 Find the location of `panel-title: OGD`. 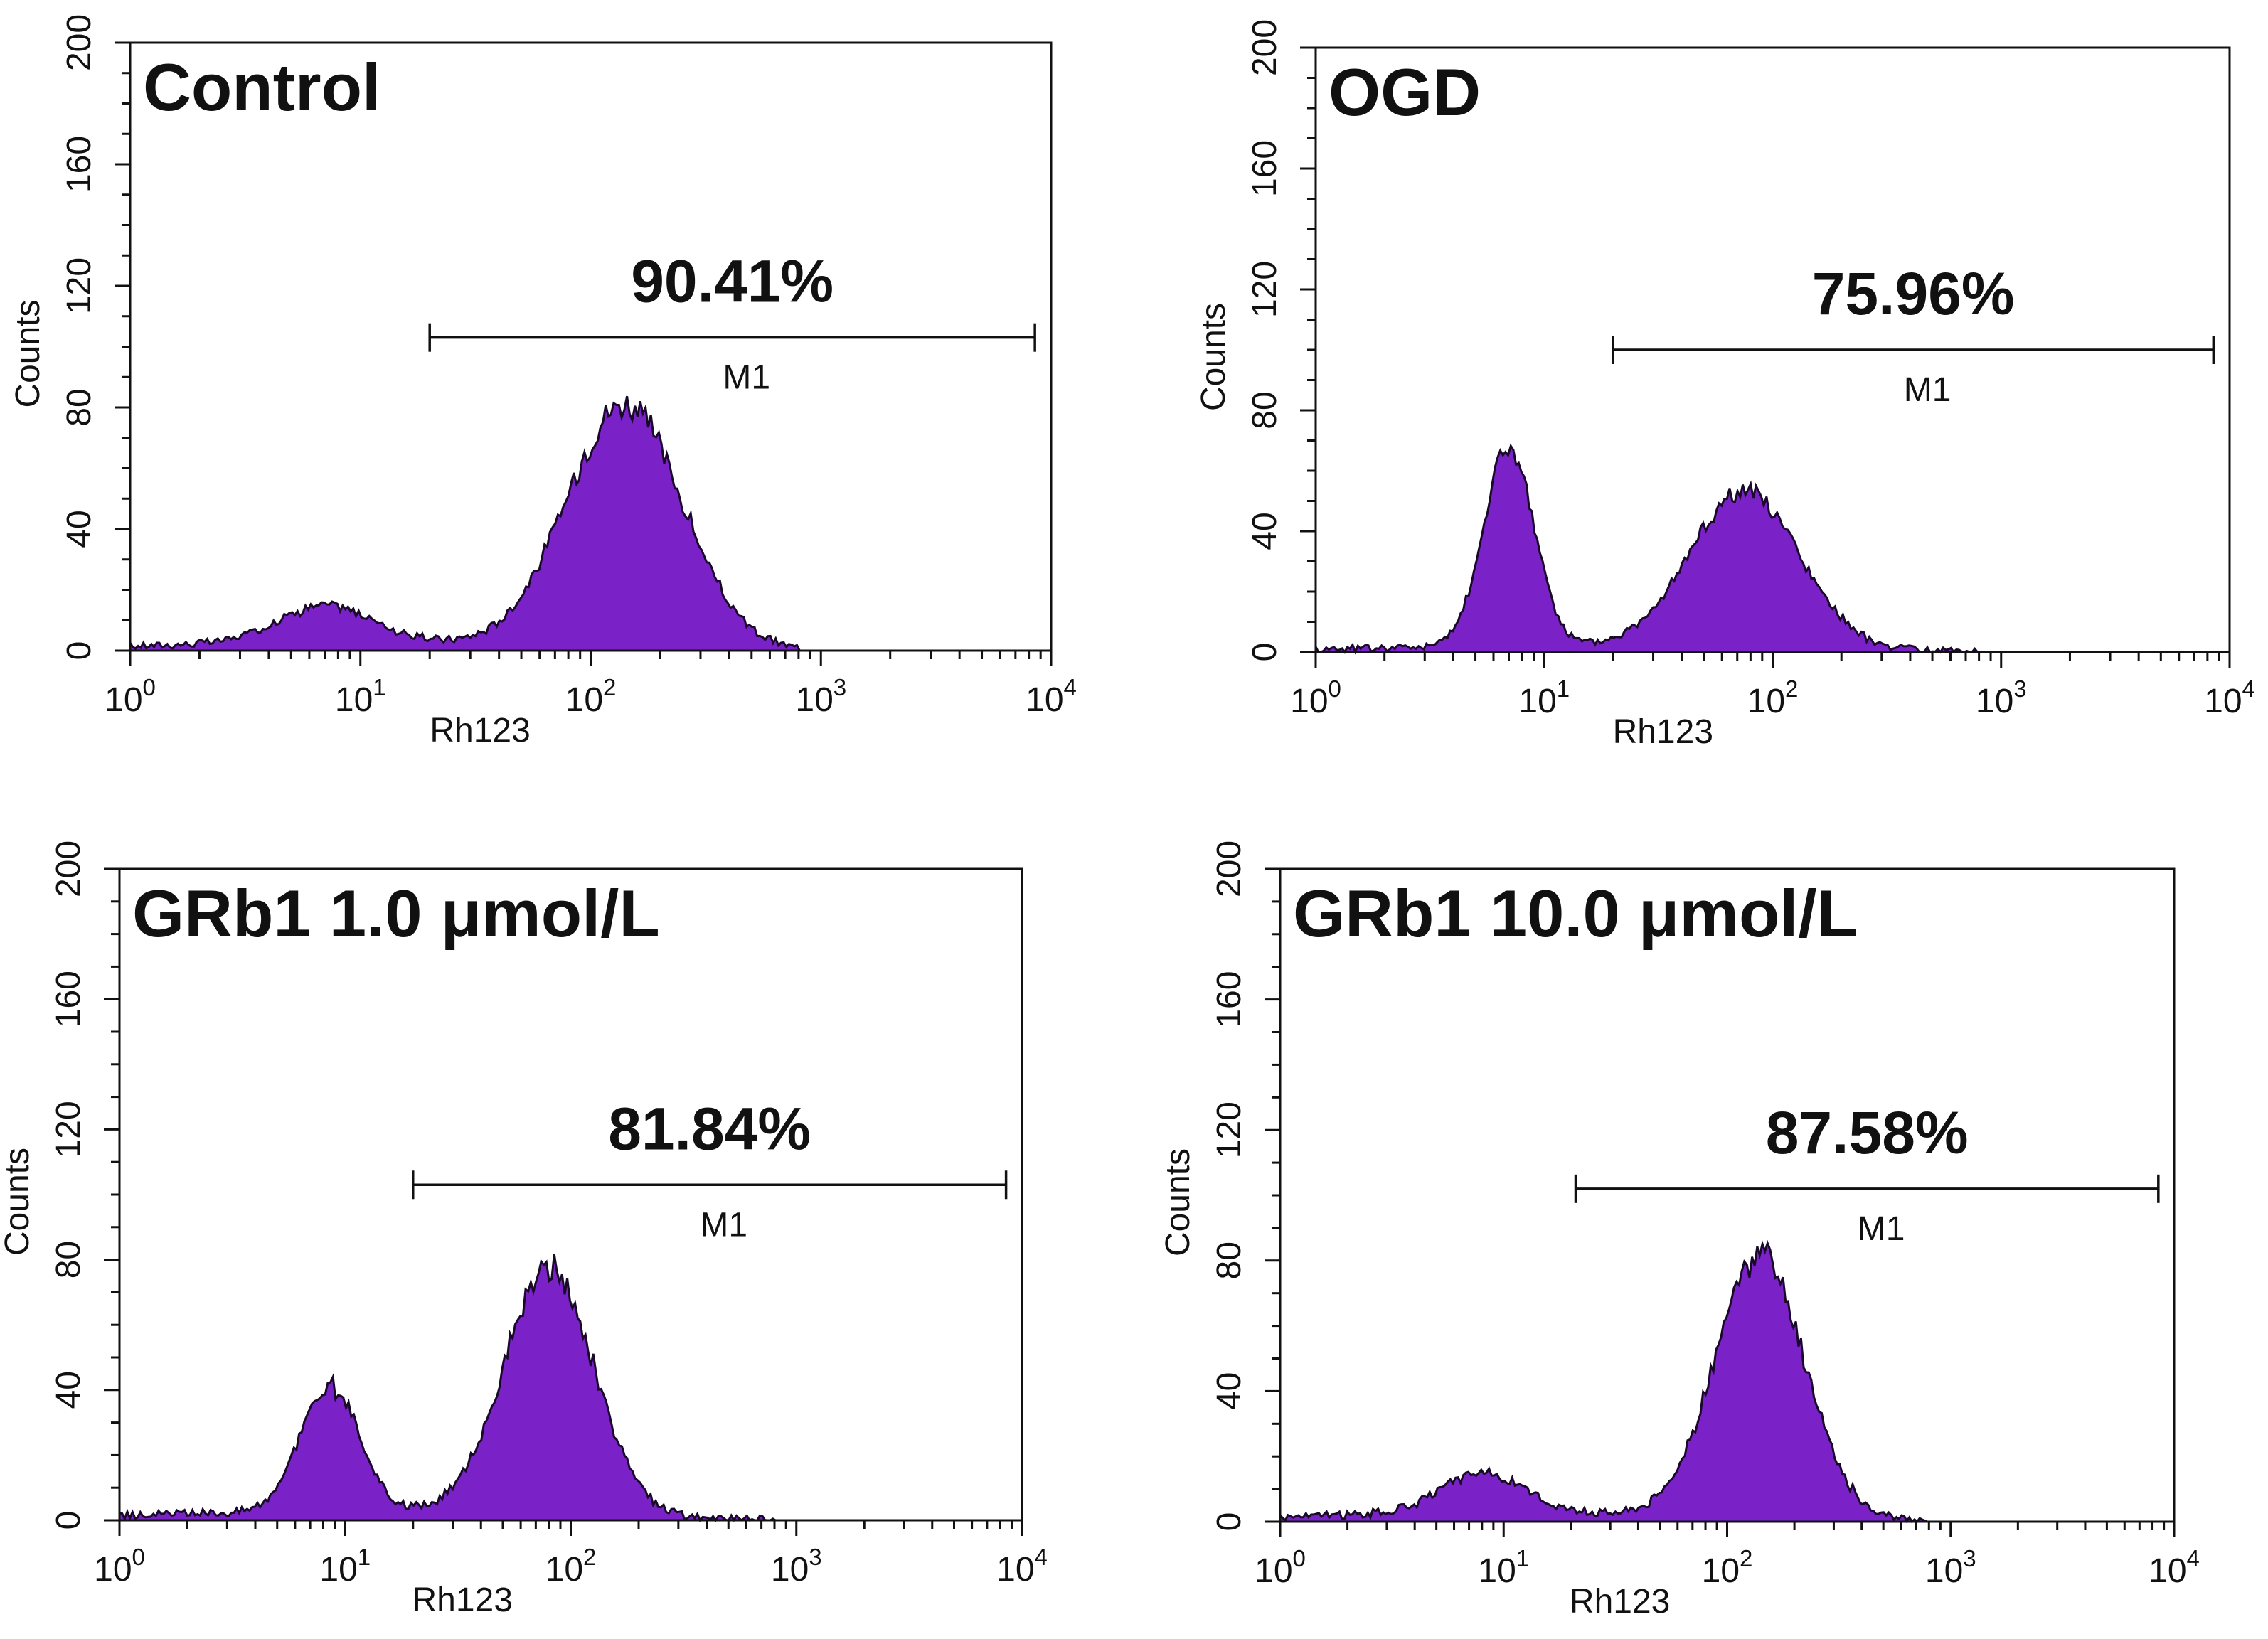

panel-title: OGD is located at coordinates (1405, 92).